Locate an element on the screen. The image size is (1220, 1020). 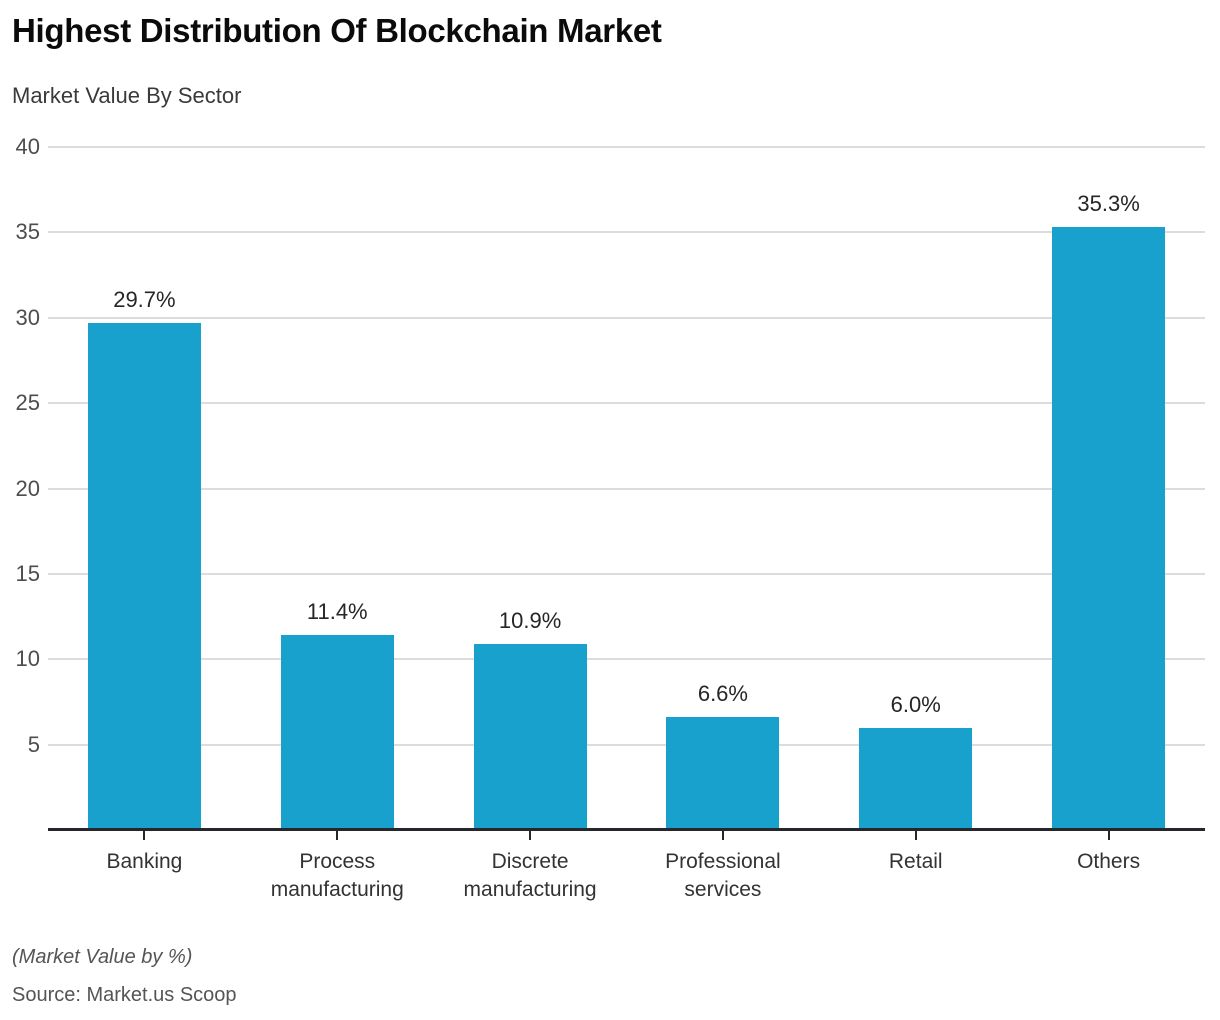
x-category-label: Others is located at coordinates (1109, 861).